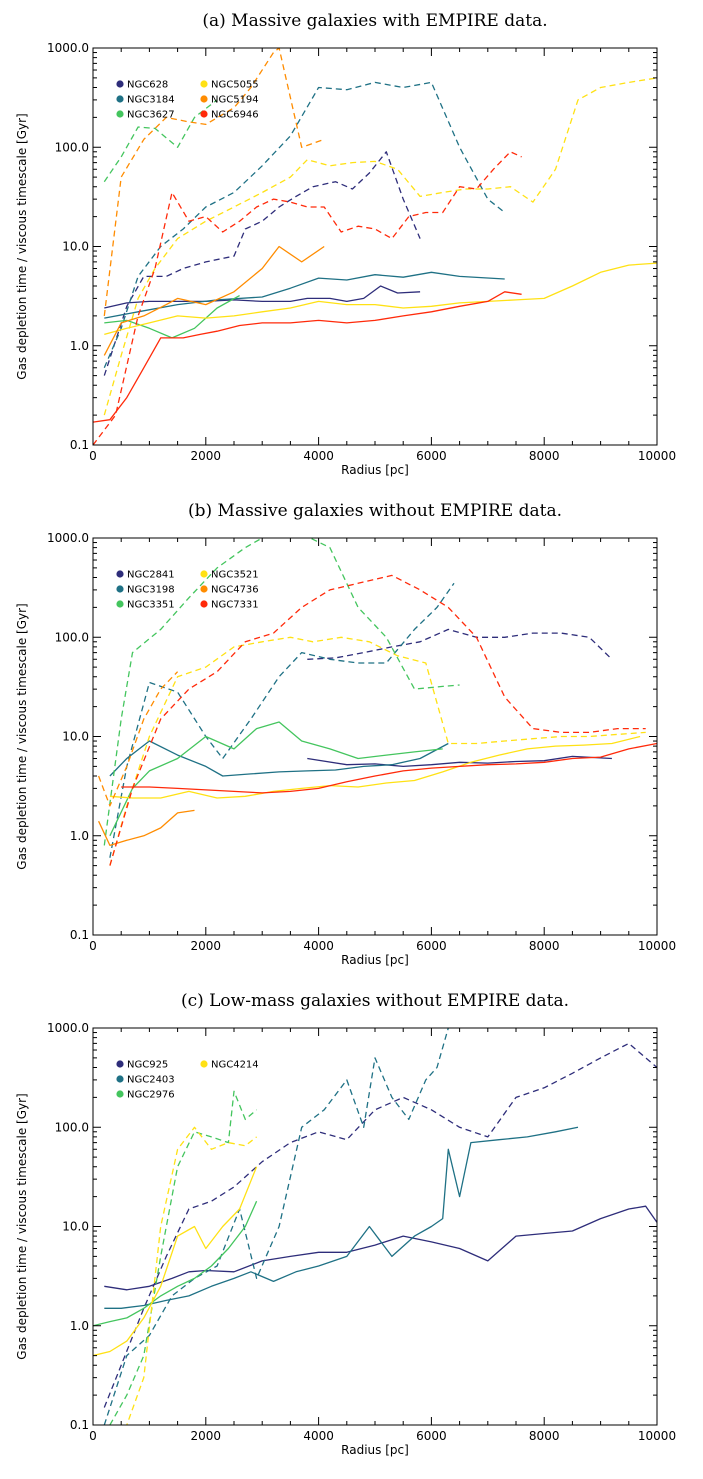 The height and width of the screenshot is (1479, 703). I want to click on series-line-NGC2976-solid, so click(175, 1263).